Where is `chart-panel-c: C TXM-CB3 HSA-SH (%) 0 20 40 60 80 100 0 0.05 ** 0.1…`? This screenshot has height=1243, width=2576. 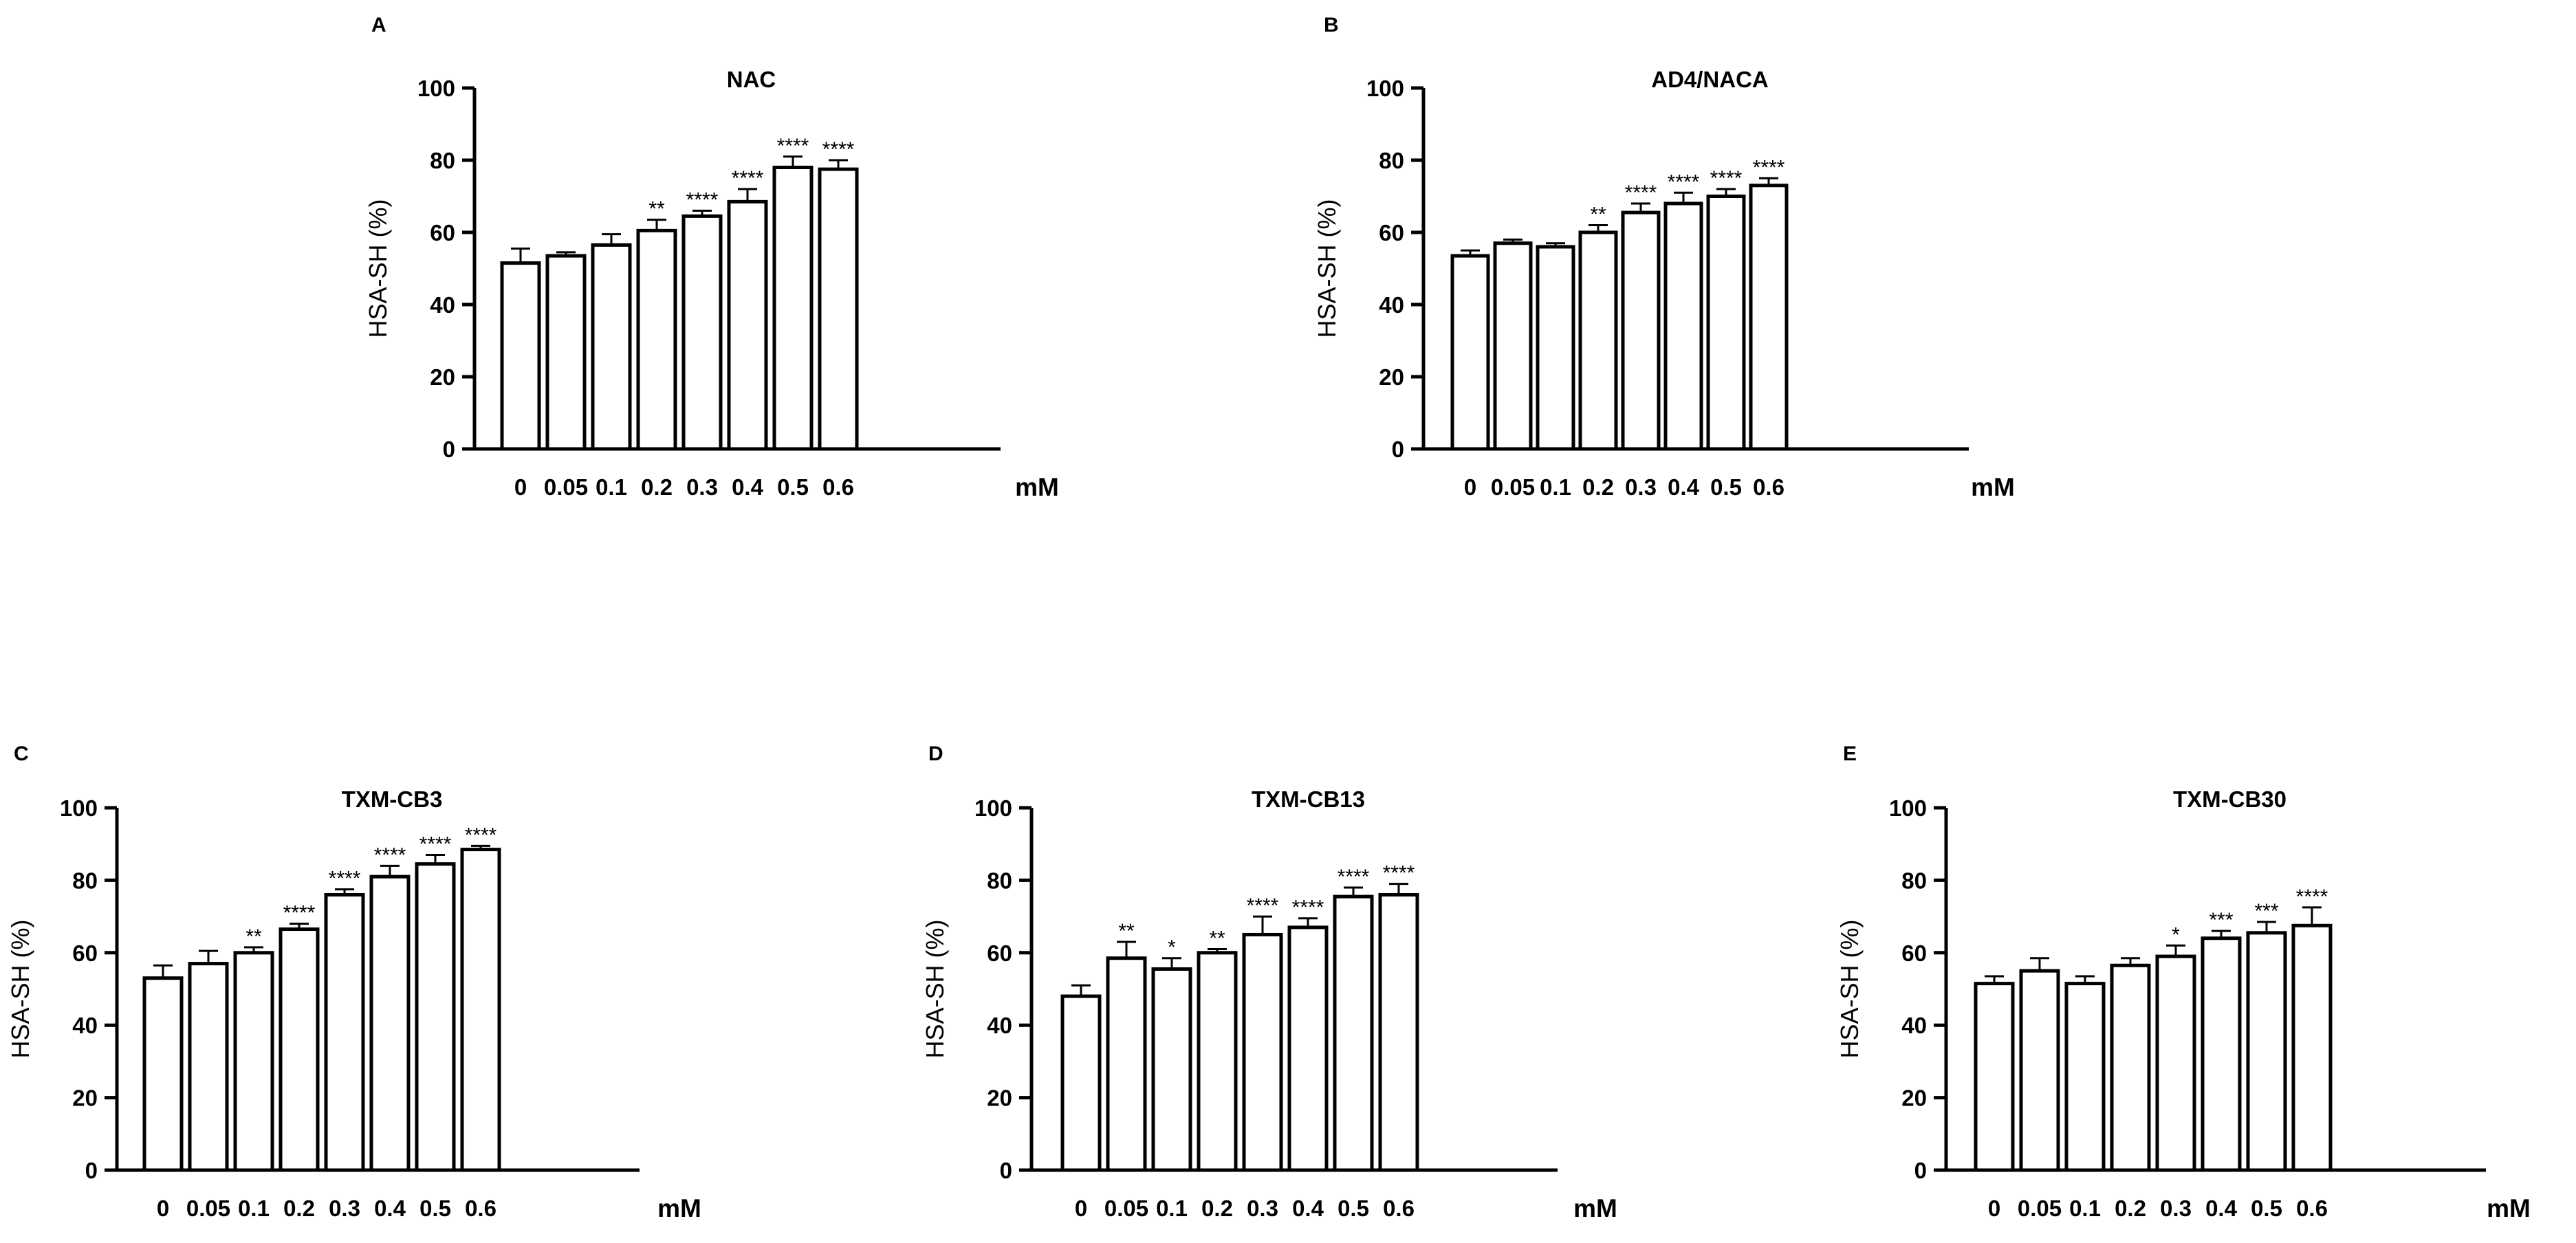
chart-panel-c: C TXM-CB3 HSA-SH (%) 0 20 40 60 80 100 0 0.05 ** 0.1… is located at coordinates (353, 982).